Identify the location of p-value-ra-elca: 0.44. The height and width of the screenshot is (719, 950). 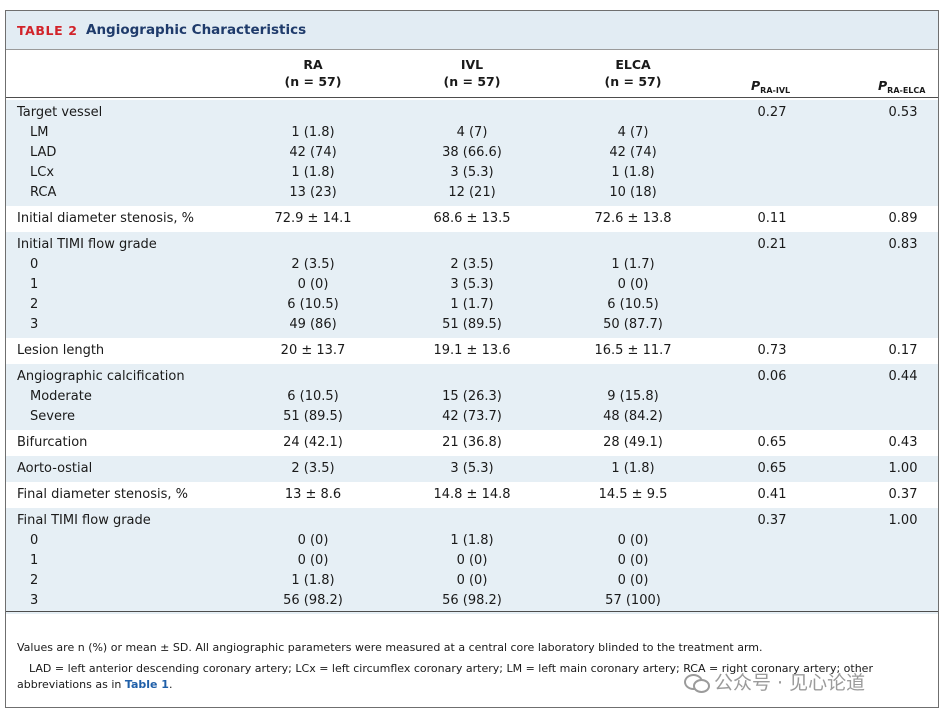
(903, 376).